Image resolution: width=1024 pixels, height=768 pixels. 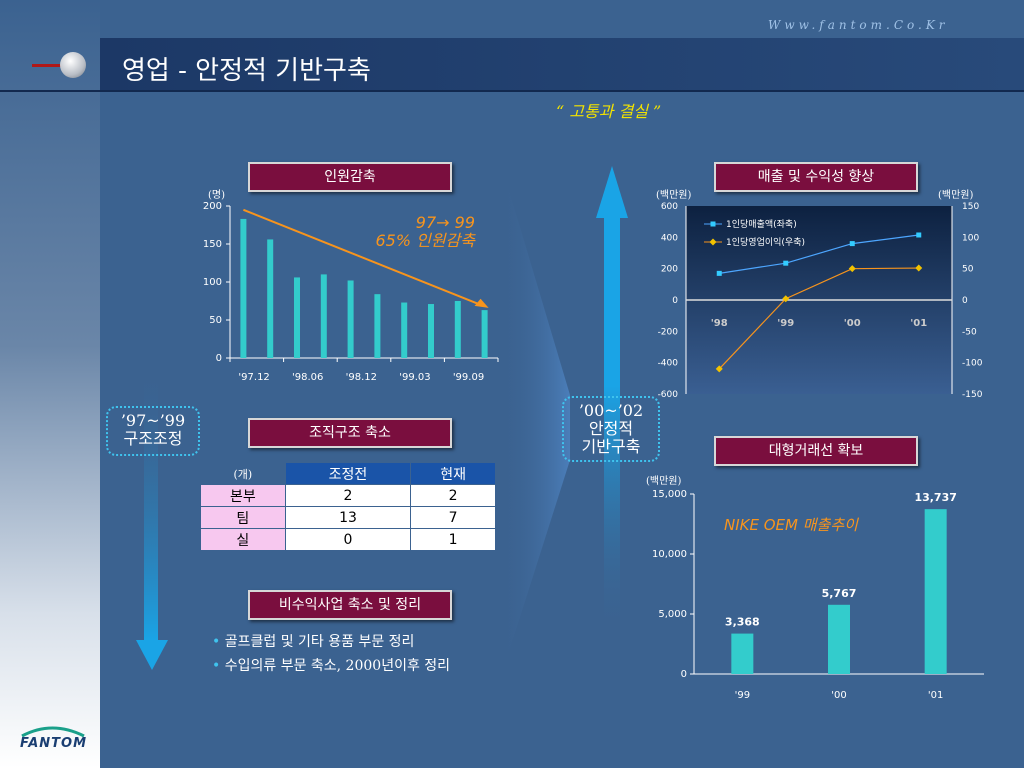 What do you see at coordinates (212, 244) in the screenshot?
I see `y-tick-label: 150` at bounding box center [212, 244].